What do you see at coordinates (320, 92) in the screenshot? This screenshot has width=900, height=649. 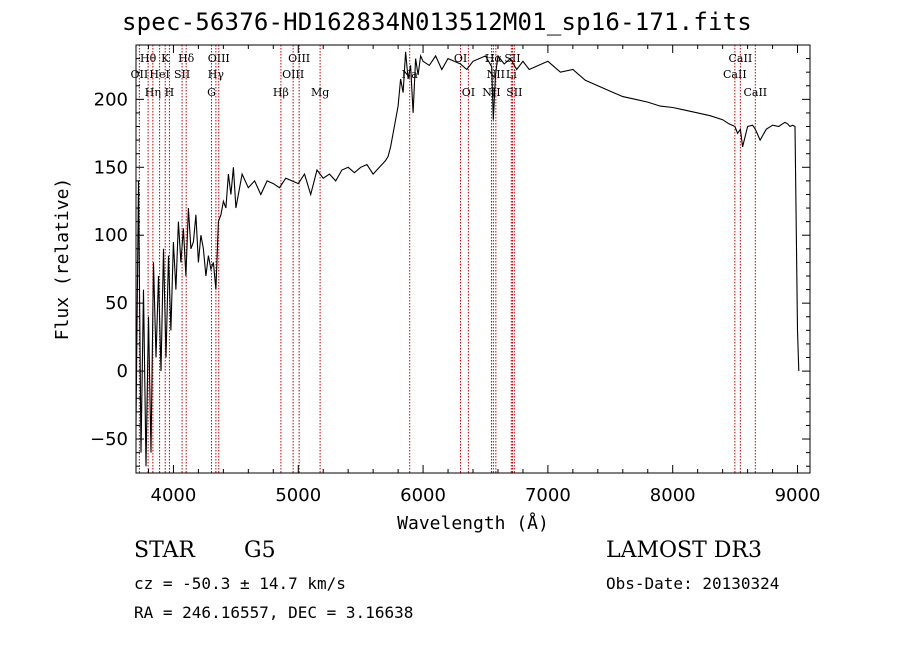 I see `line-marker-label: Mg` at bounding box center [320, 92].